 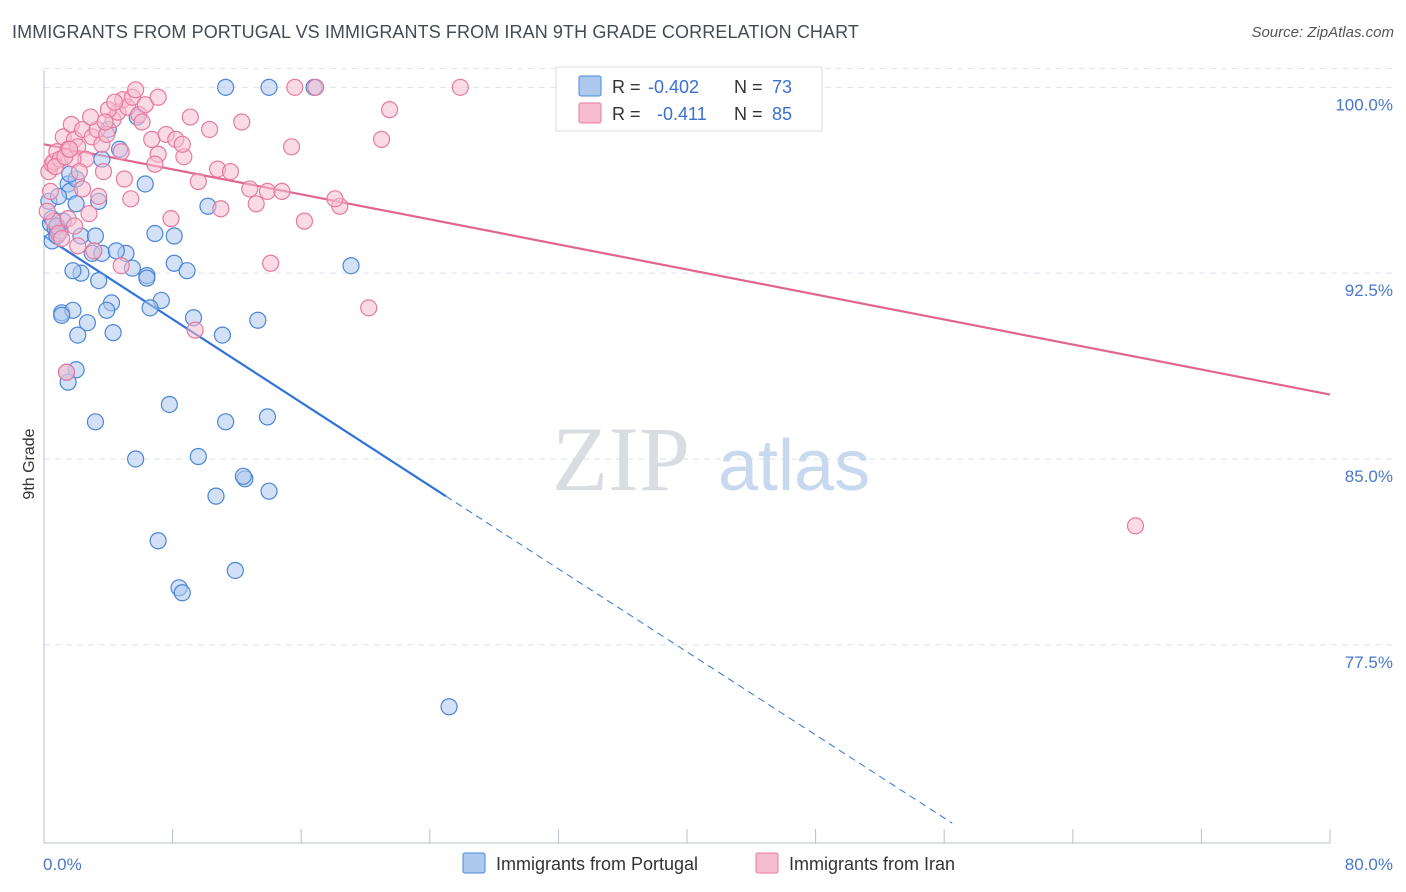 I want to click on stats-n-label-iran: N =, so click(x=748, y=114).